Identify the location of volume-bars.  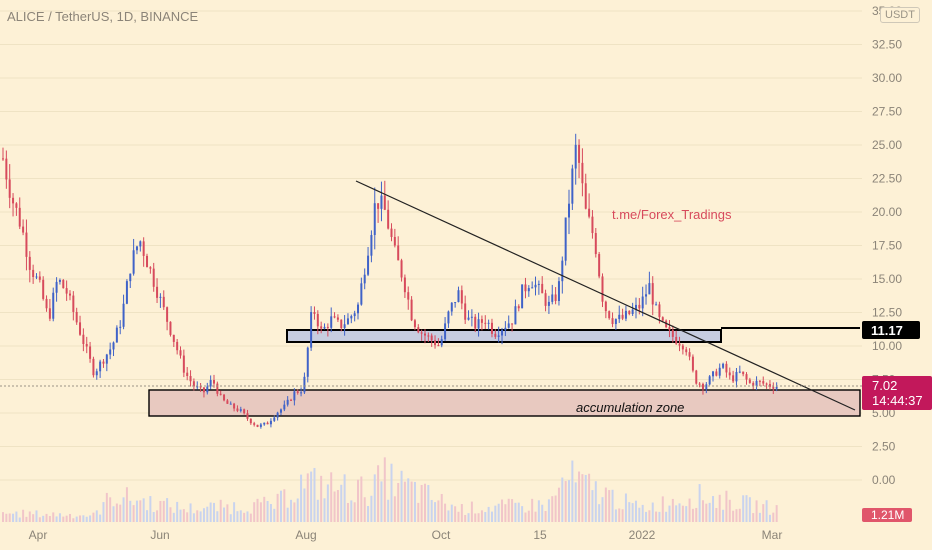
(390, 489).